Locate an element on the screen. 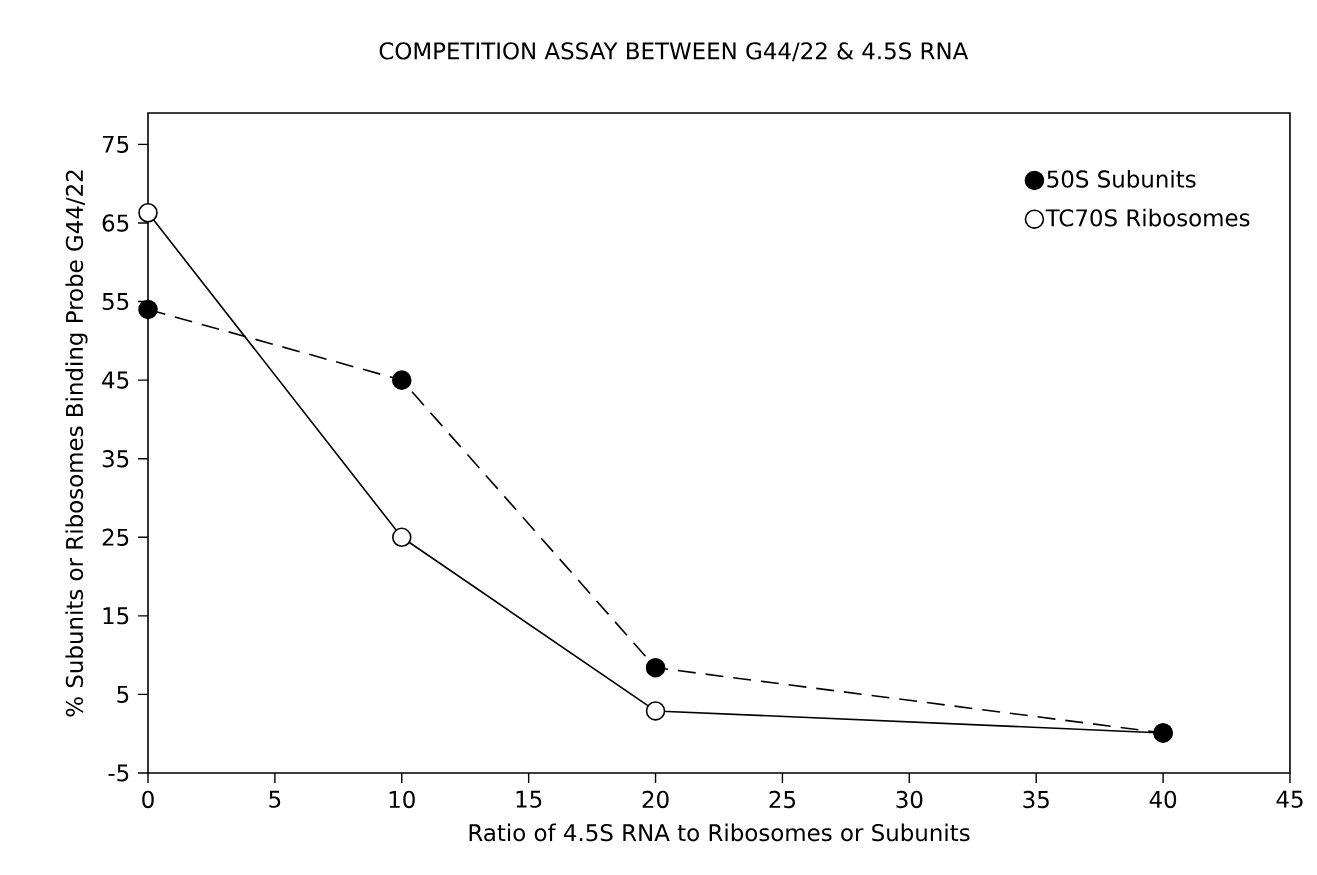 This screenshot has width=1317, height=875. x-tick-label: 5 is located at coordinates (275, 799).